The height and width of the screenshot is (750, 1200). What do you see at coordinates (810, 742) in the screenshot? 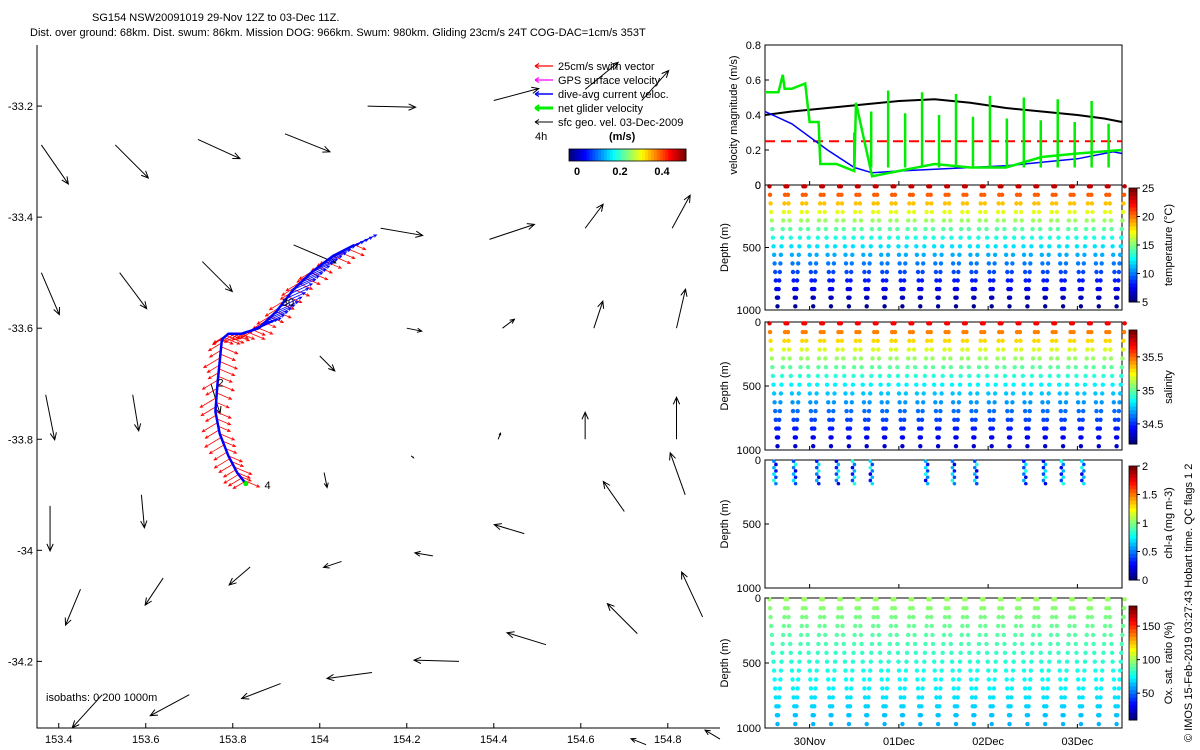
I see `time-xtick-label-0: 30Nov` at bounding box center [810, 742].